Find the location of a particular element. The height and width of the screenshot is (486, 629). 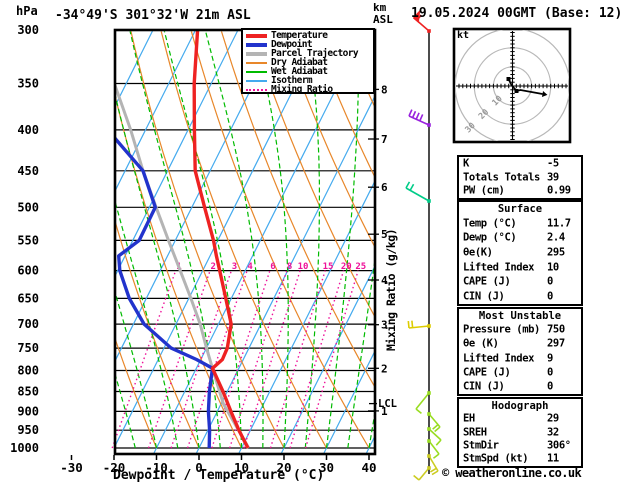

pressure-tick-label: 850 is located at coordinates (28, 392).